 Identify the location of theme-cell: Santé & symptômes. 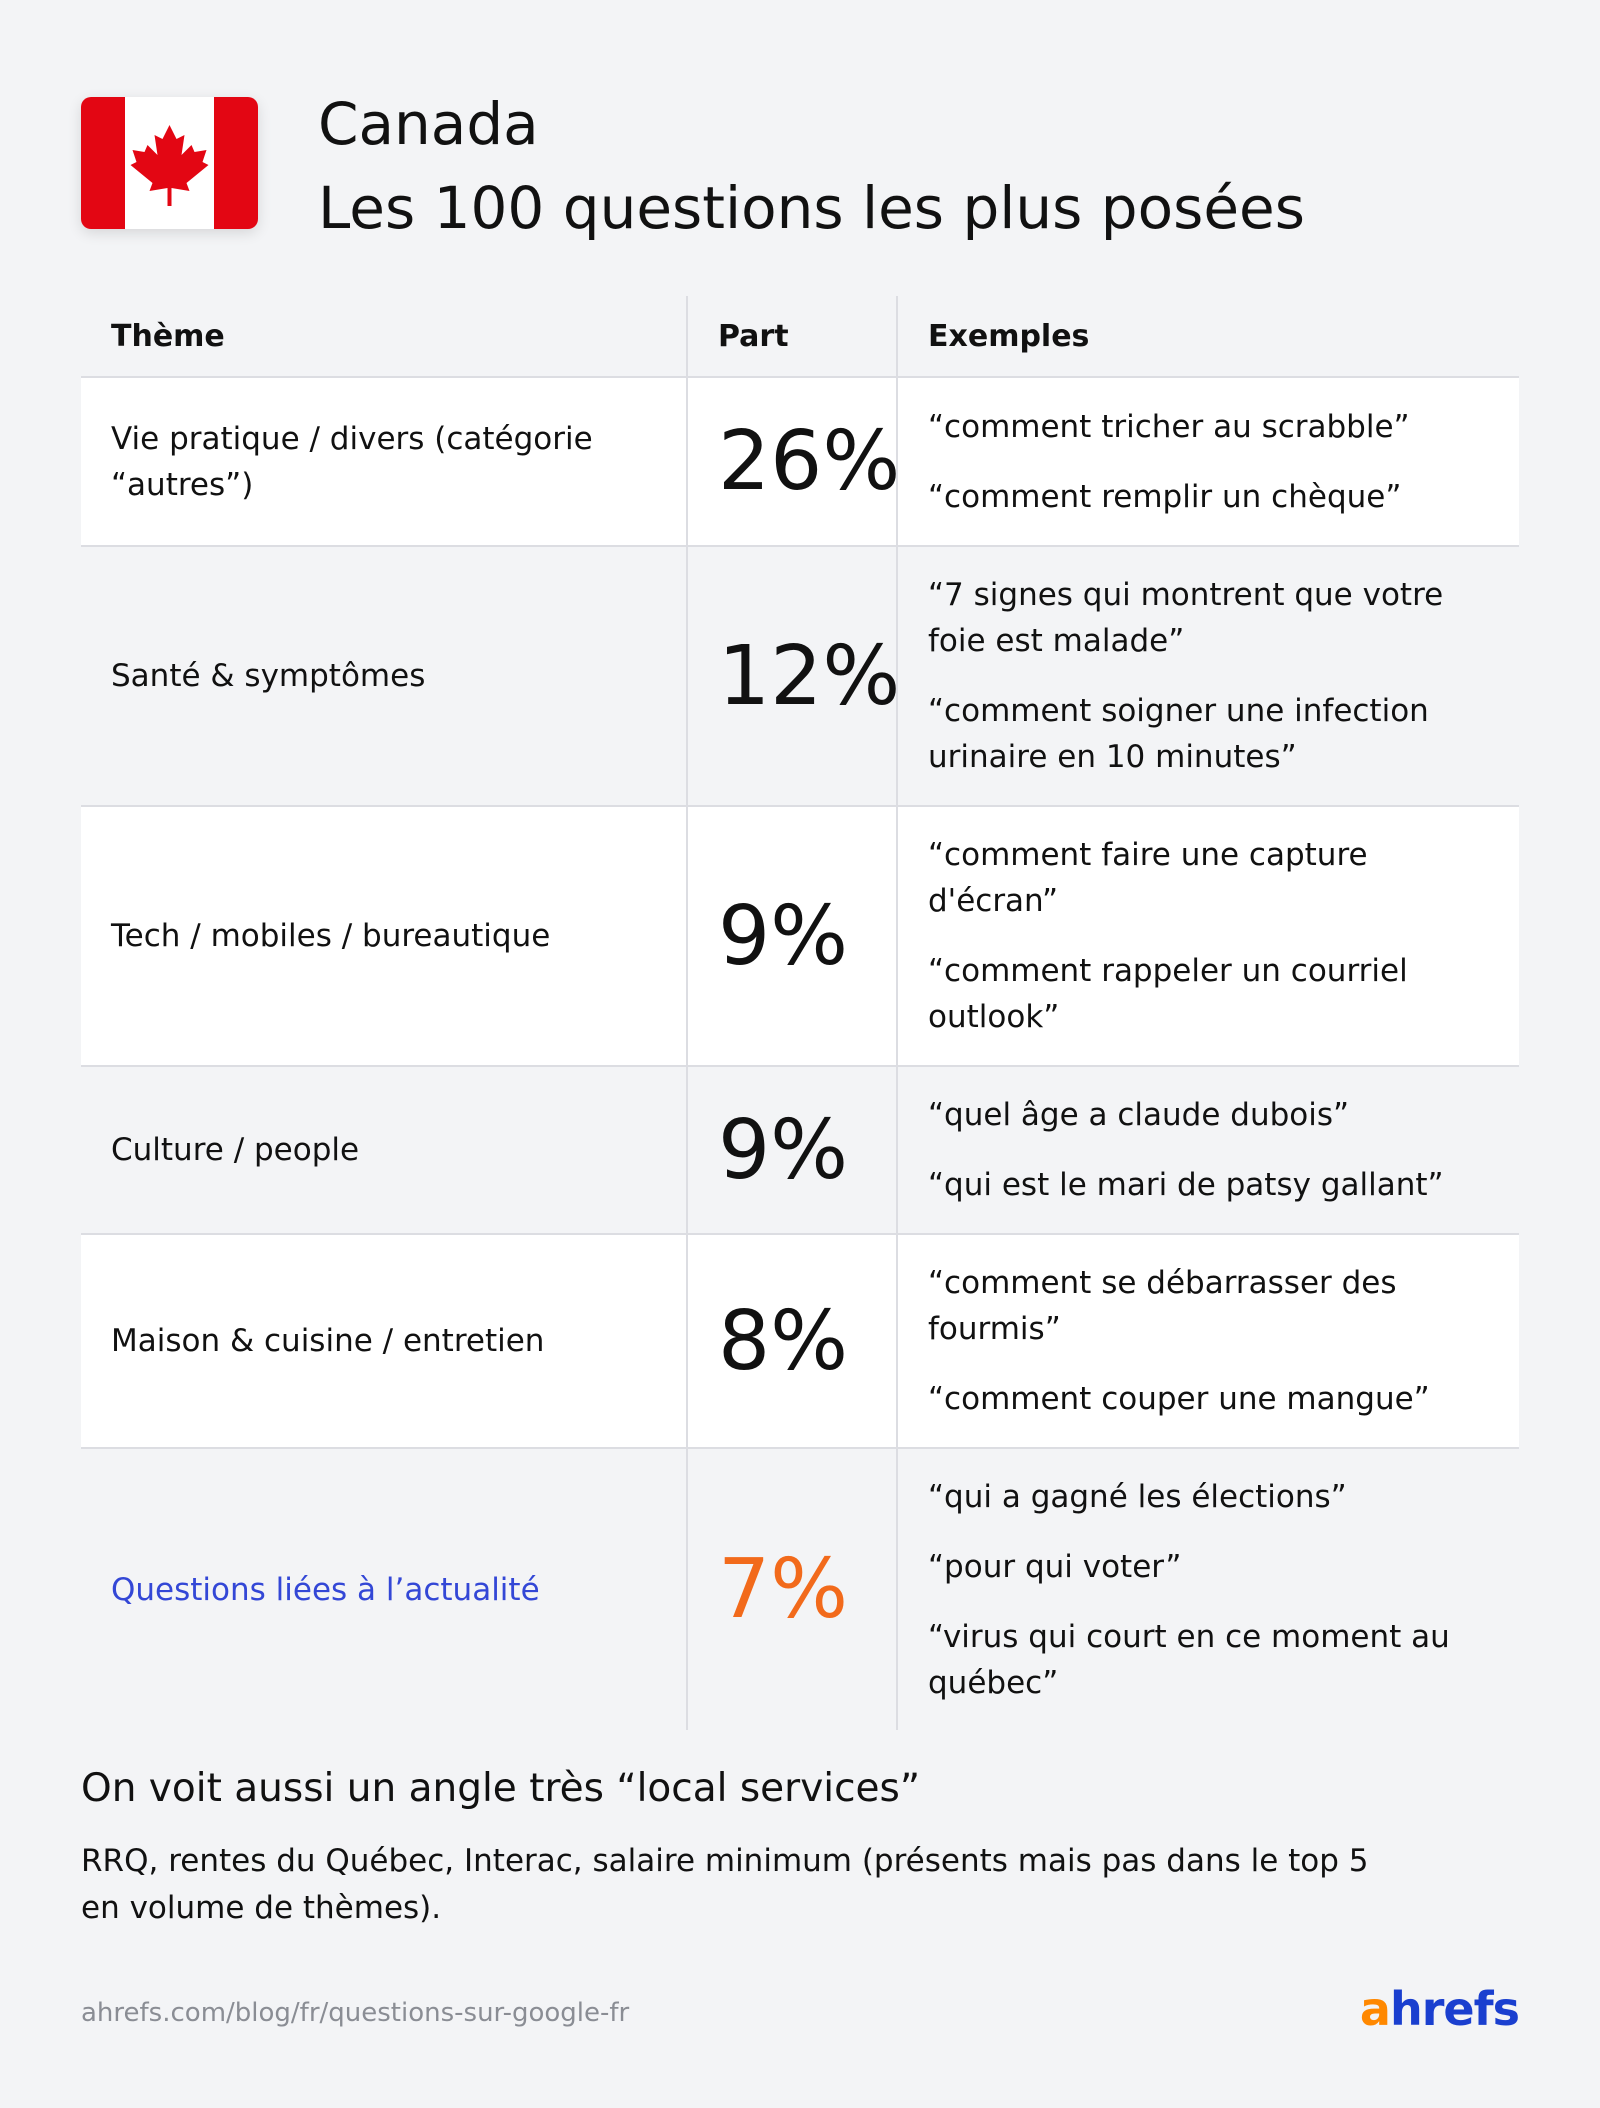
(384, 676).